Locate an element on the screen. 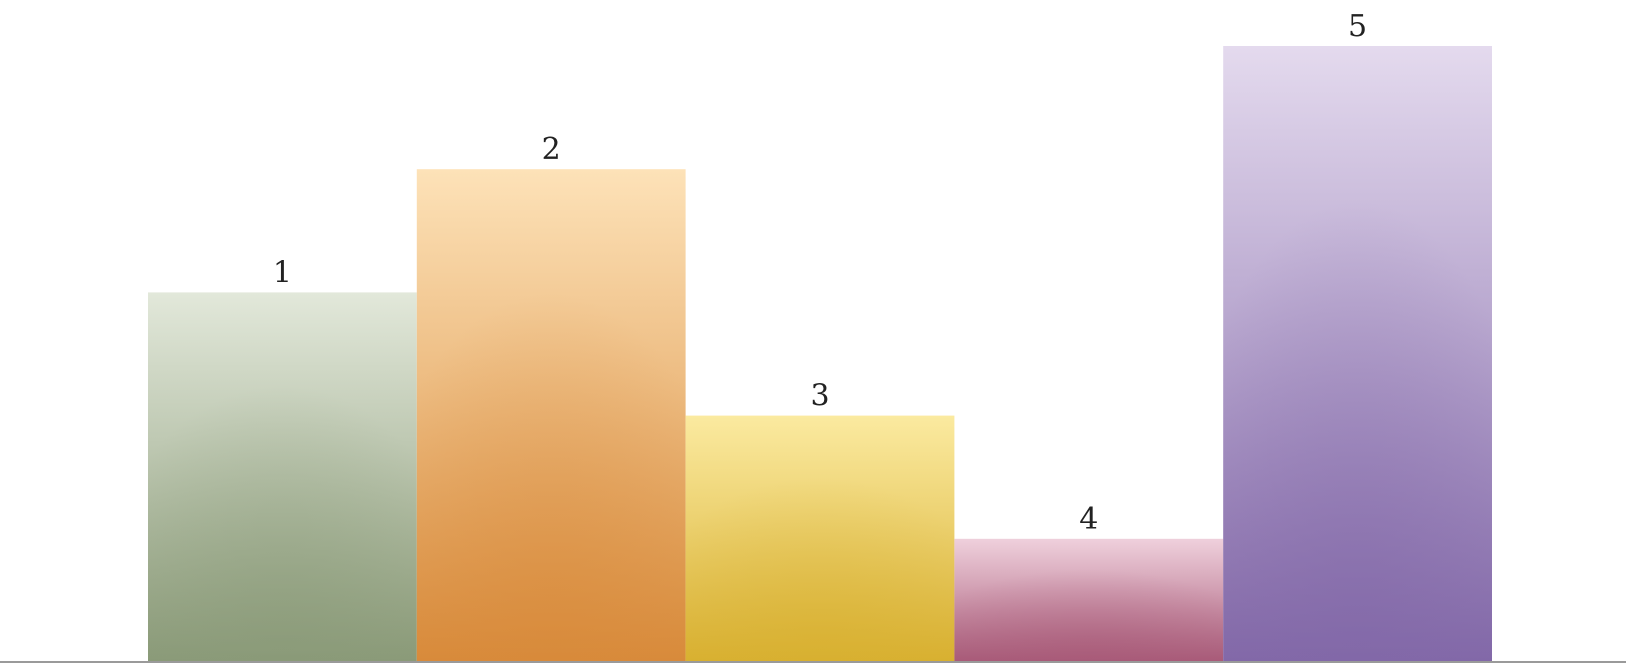 The height and width of the screenshot is (669, 1626). data-label-1: 1 is located at coordinates (282, 272).